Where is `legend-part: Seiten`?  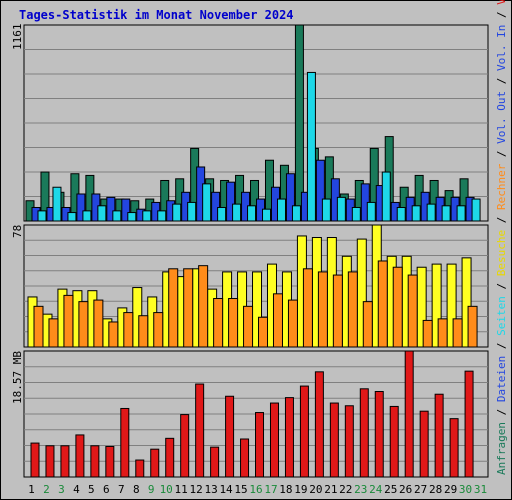
legend-part: Seiten is located at coordinates (501, 316).